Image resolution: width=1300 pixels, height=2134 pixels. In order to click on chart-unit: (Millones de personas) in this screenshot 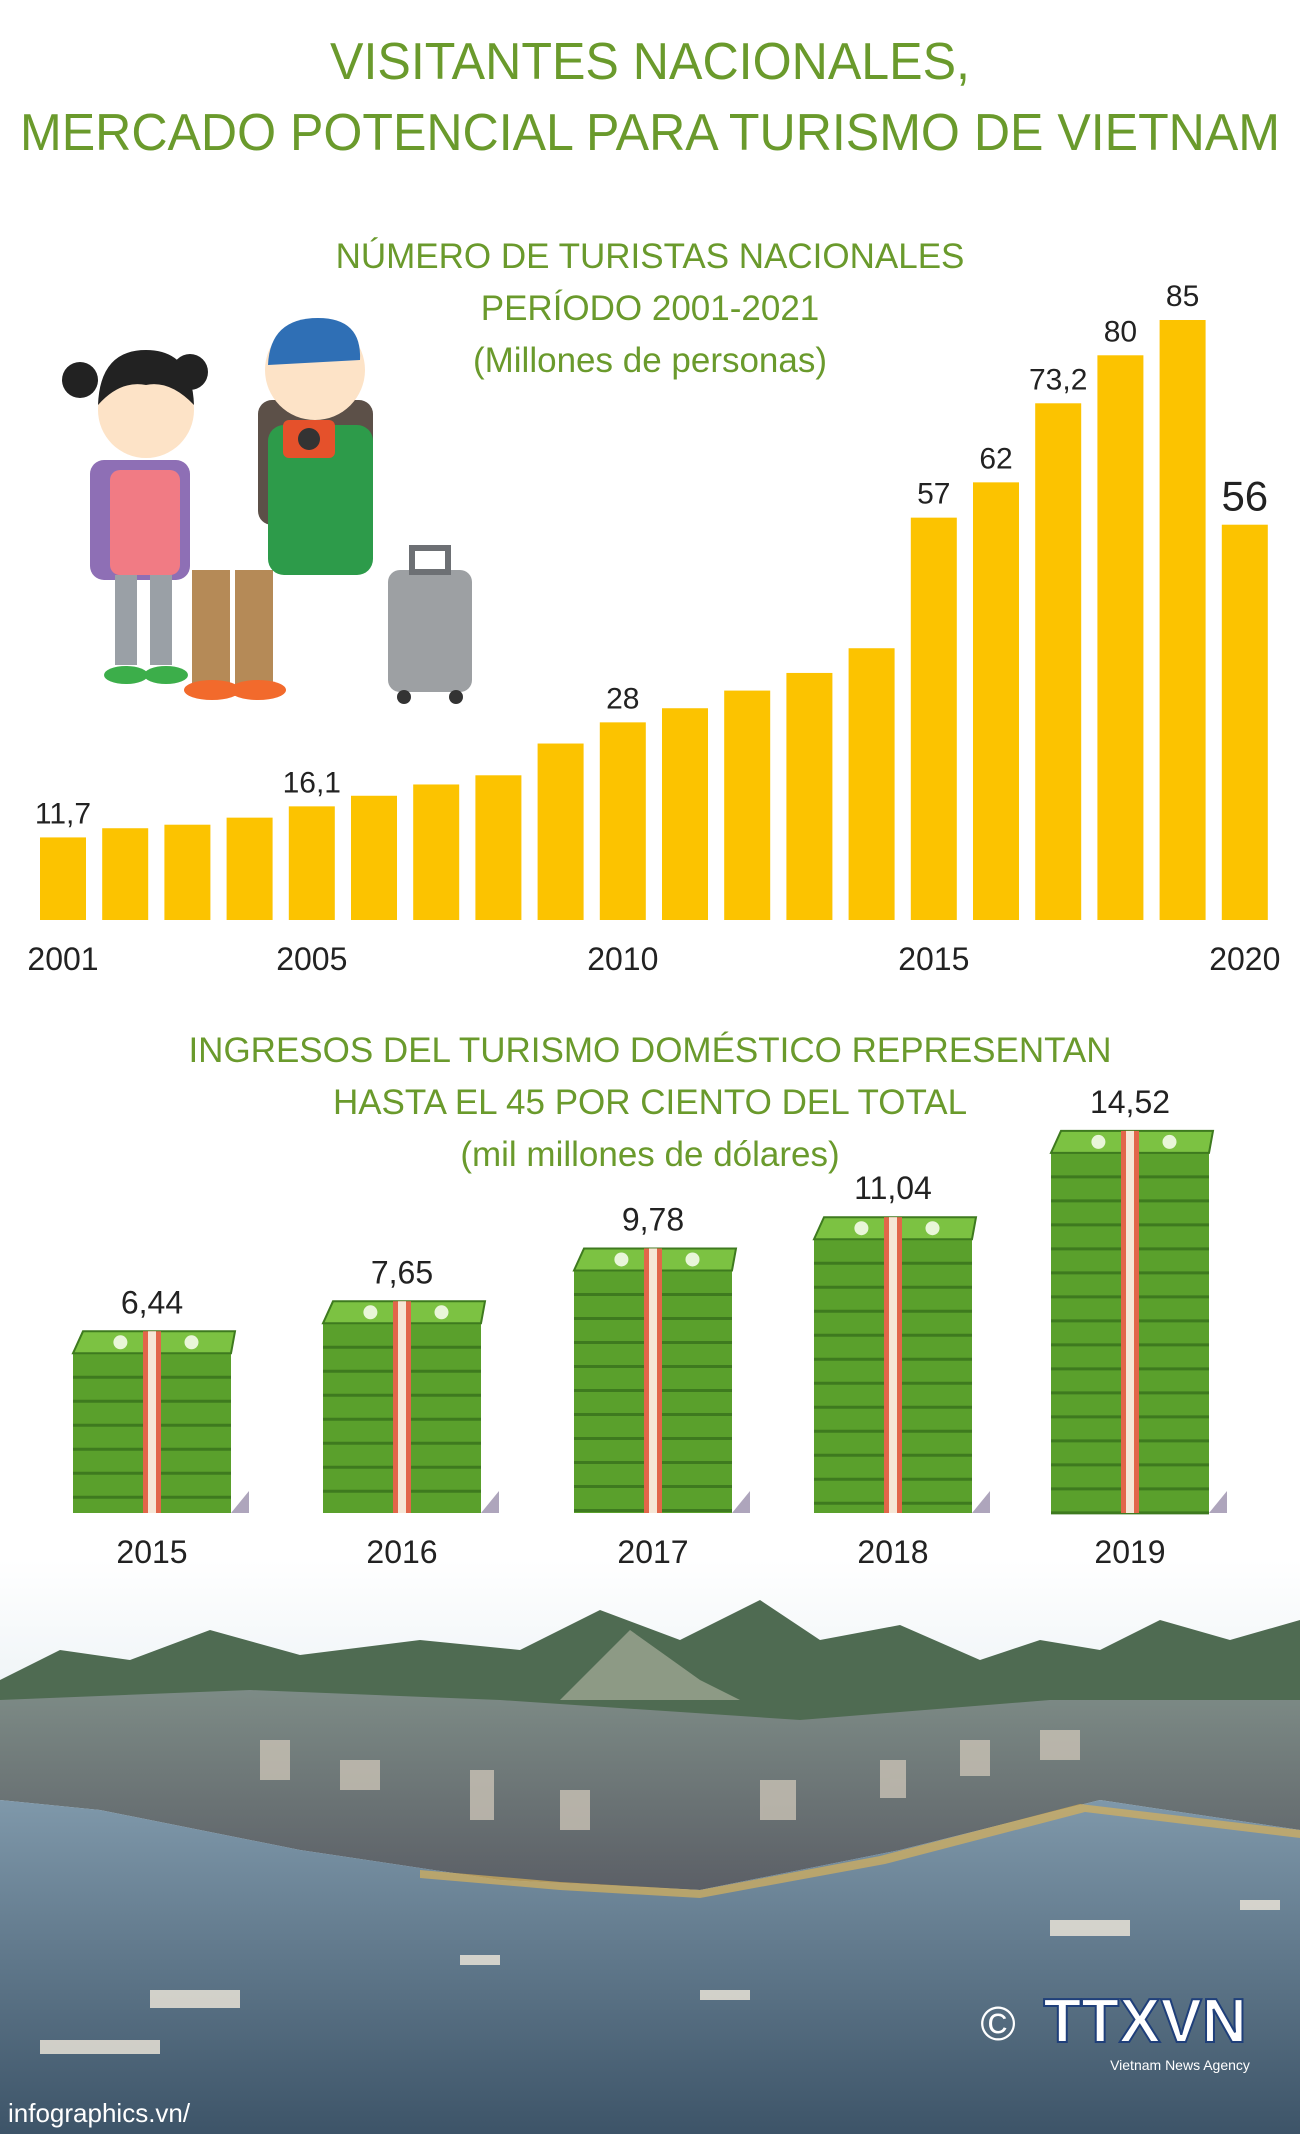, I will do `click(650, 360)`.